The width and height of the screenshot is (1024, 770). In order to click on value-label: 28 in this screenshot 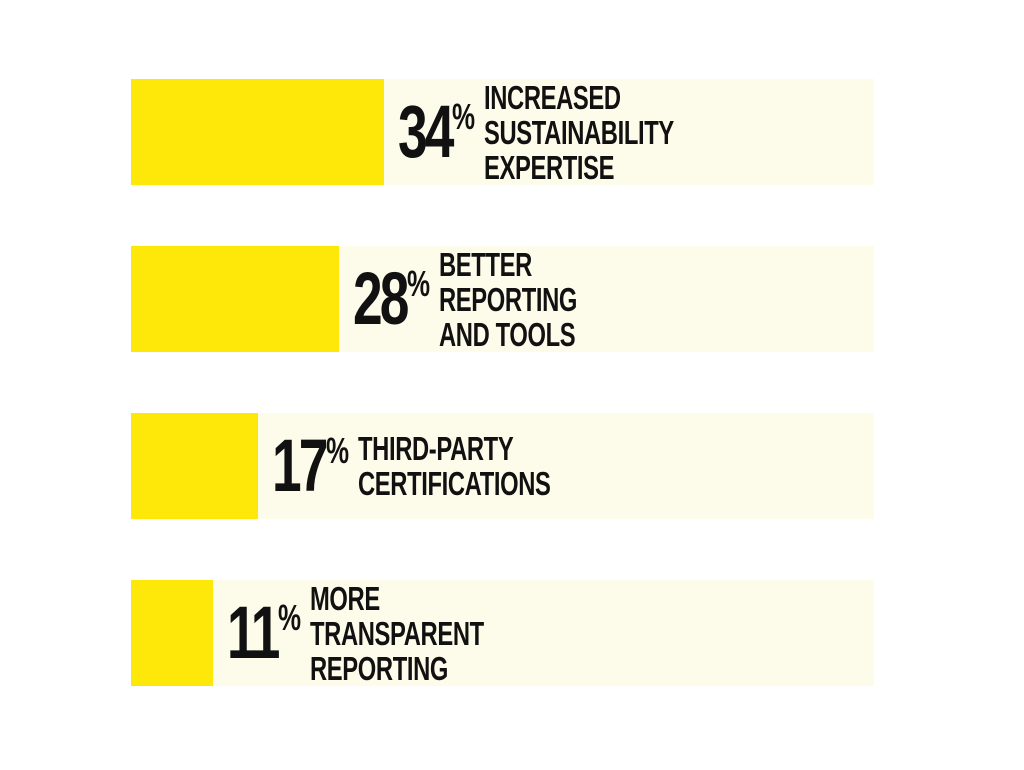, I will do `click(381, 298)`.